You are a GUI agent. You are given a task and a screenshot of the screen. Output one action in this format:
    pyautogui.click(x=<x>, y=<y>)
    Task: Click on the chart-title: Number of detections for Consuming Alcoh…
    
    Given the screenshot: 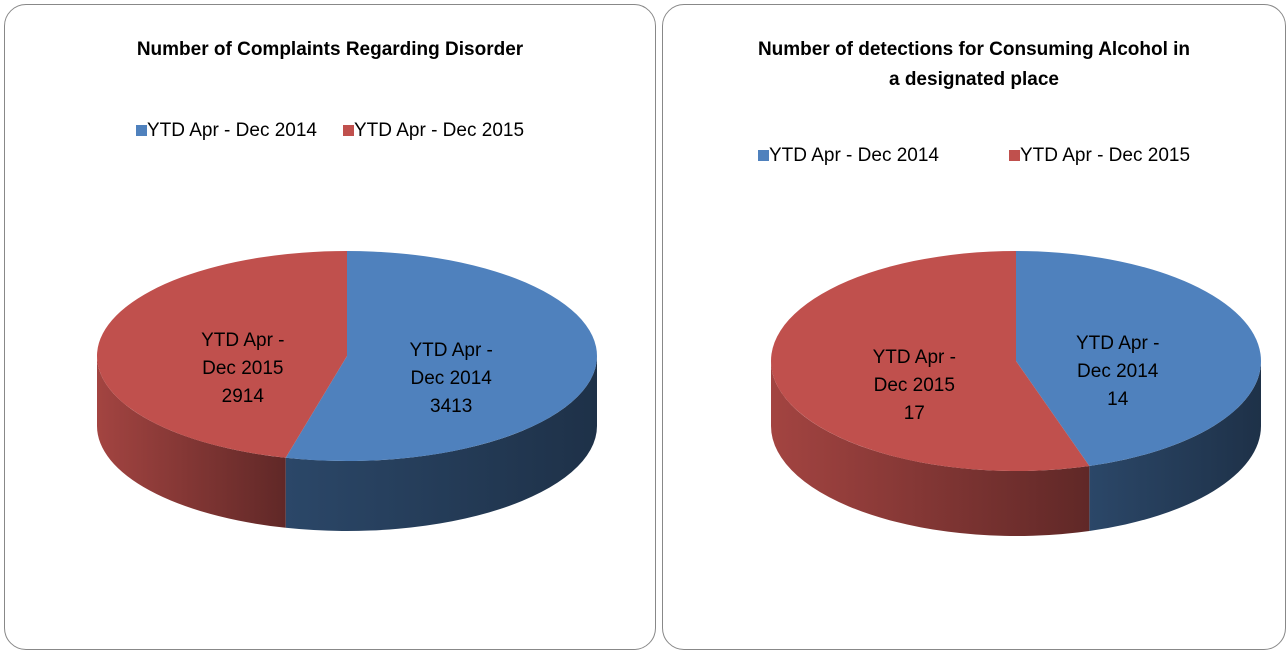 What is the action you would take?
    pyautogui.click(x=974, y=64)
    